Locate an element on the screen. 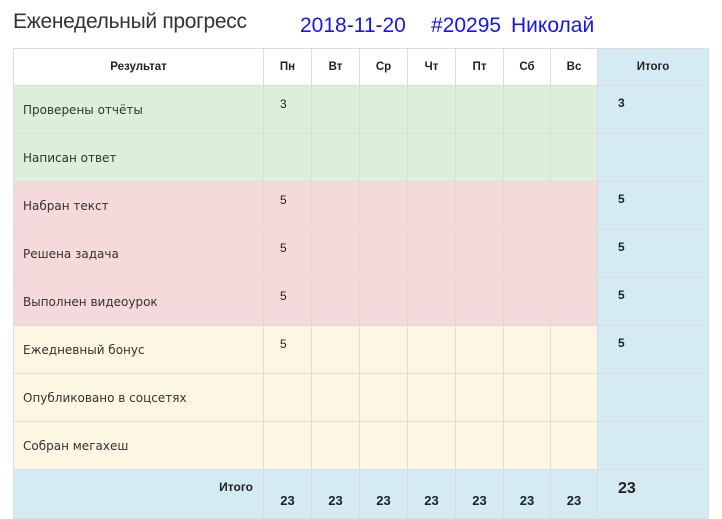  table-row: Набран текст 5 5 is located at coordinates (361, 205).